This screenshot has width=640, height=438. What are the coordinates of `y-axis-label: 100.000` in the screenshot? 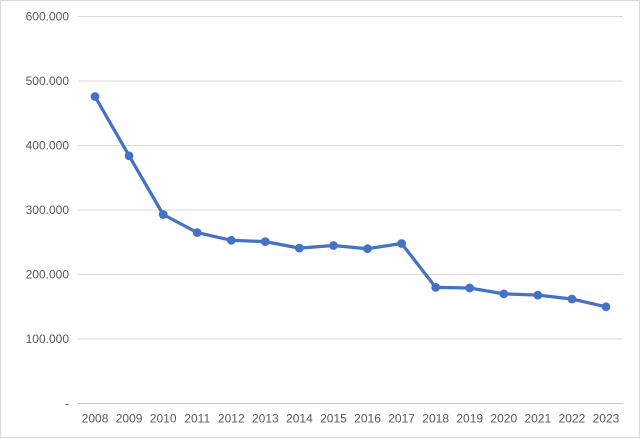 It's located at (48, 339).